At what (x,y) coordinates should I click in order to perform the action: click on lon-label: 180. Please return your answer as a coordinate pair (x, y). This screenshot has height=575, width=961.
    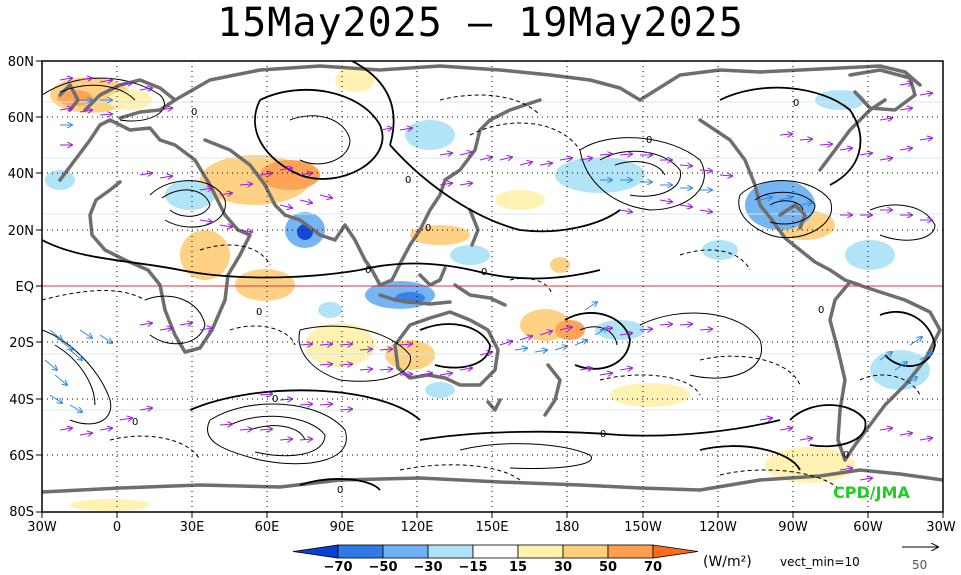
    Looking at the image, I should click on (567, 527).